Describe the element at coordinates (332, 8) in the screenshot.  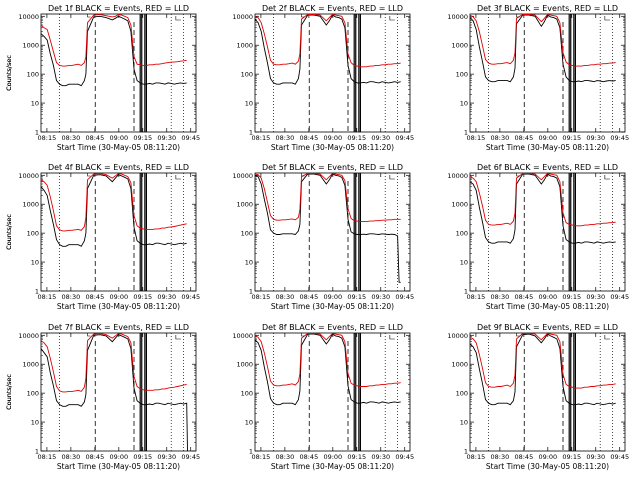
I see `chart-title: Det 2f BLACK = Events, RED = LLD` at that location.